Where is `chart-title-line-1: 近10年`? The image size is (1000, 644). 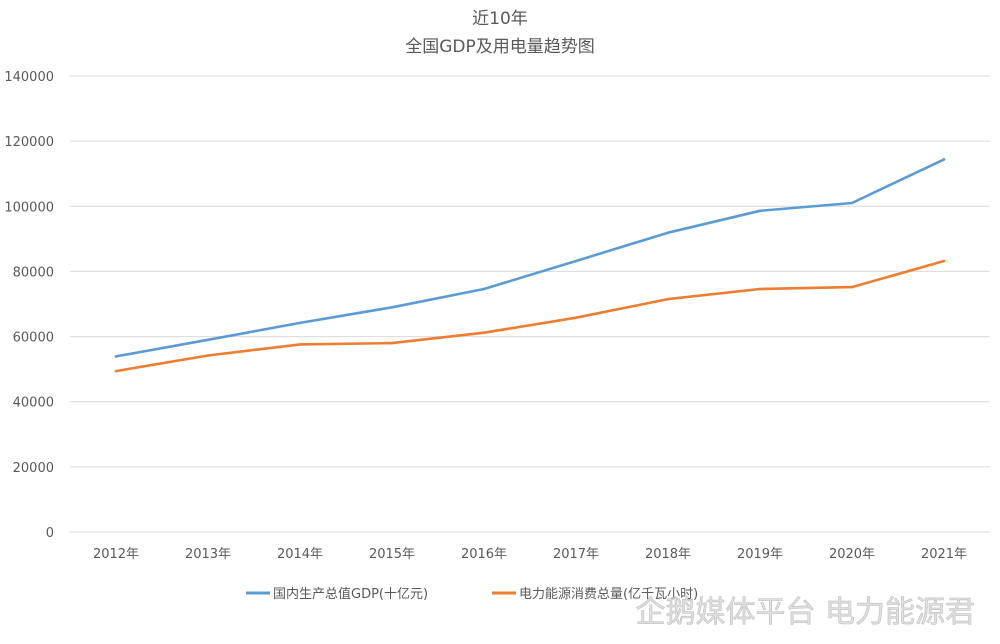
chart-title-line-1: 近10年 is located at coordinates (500, 19).